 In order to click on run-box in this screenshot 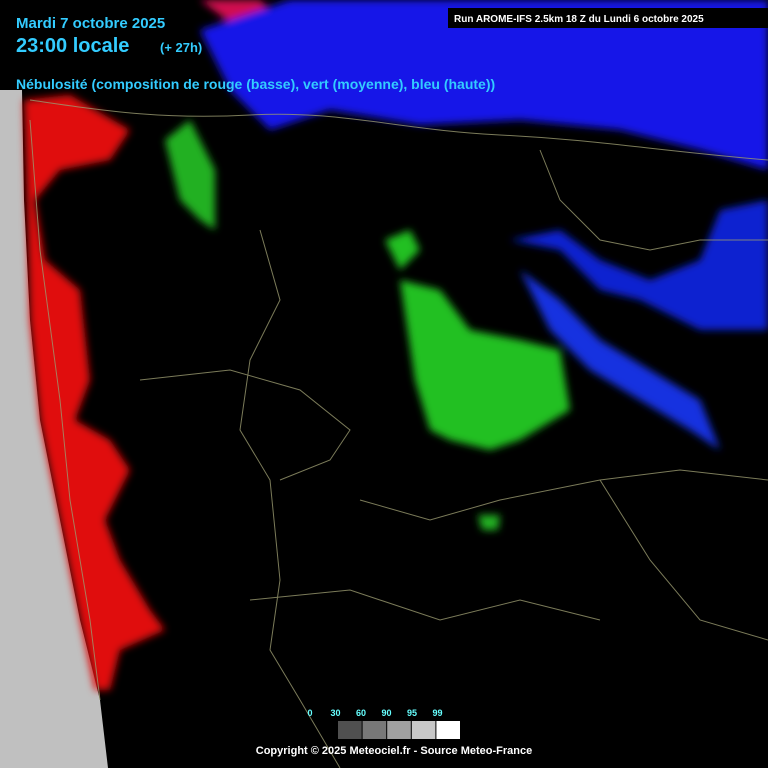, I will do `click(608, 18)`.